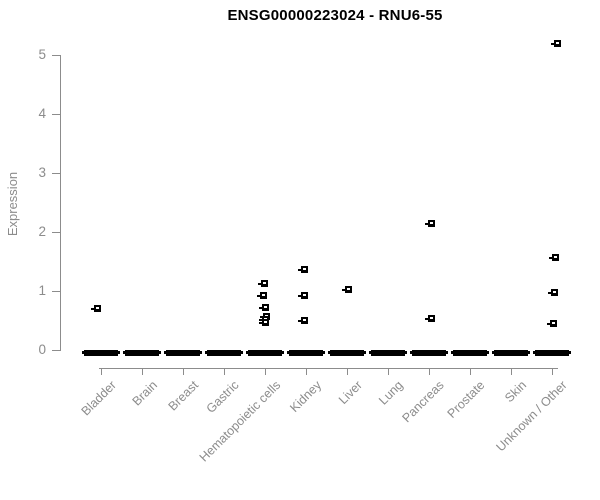 This screenshot has height=500, width=600. What do you see at coordinates (183, 396) in the screenshot?
I see `x-category-label-text: Breast` at bounding box center [183, 396].